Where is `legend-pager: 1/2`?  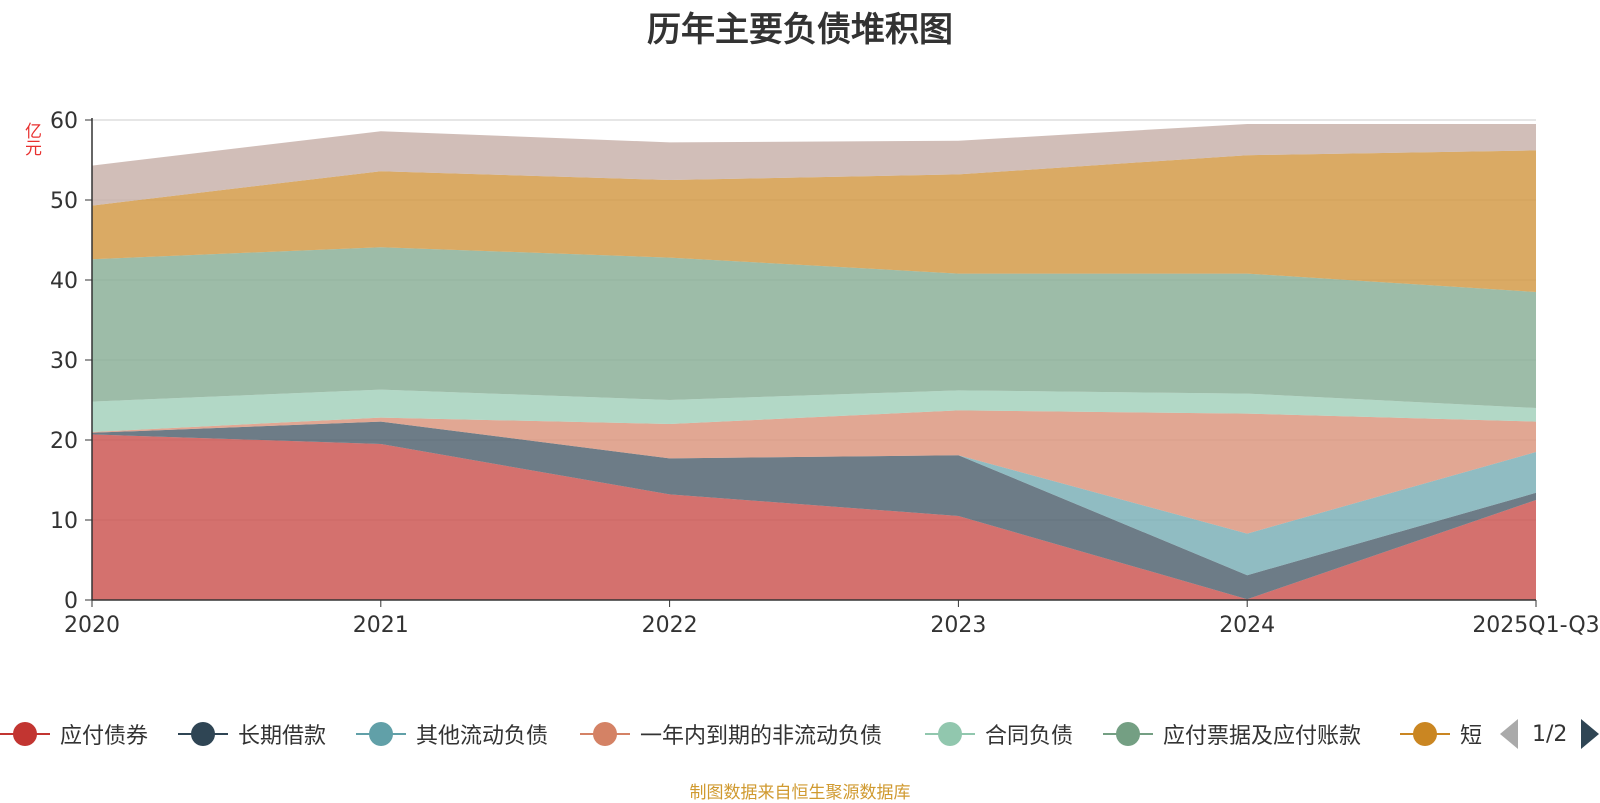 legend-pager: 1/2 is located at coordinates (1550, 734).